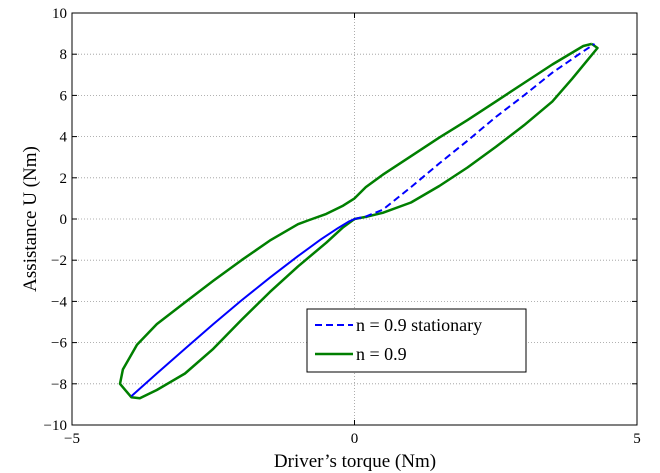 The height and width of the screenshot is (473, 660). Describe the element at coordinates (355, 461) in the screenshot. I see `x-axis-label: Driver’s torque (Nm)` at that location.